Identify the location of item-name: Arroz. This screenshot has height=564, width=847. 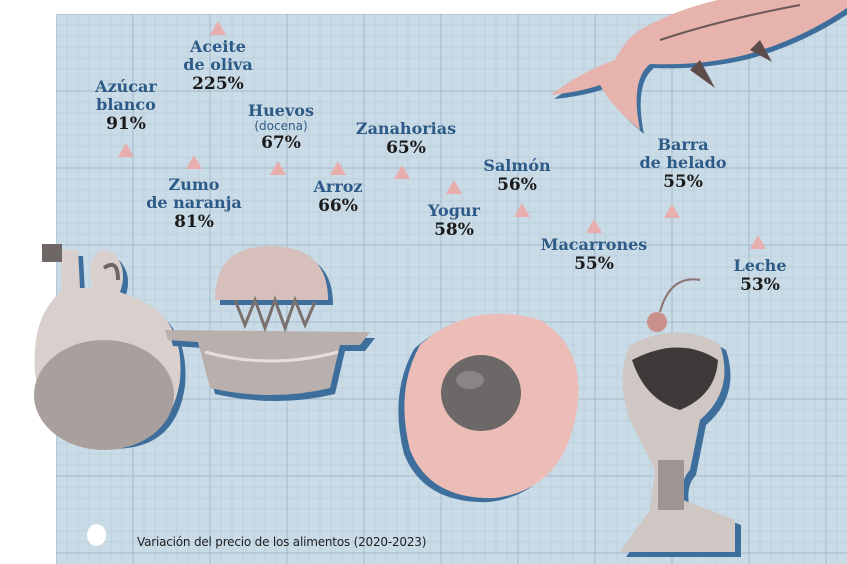
(338, 186).